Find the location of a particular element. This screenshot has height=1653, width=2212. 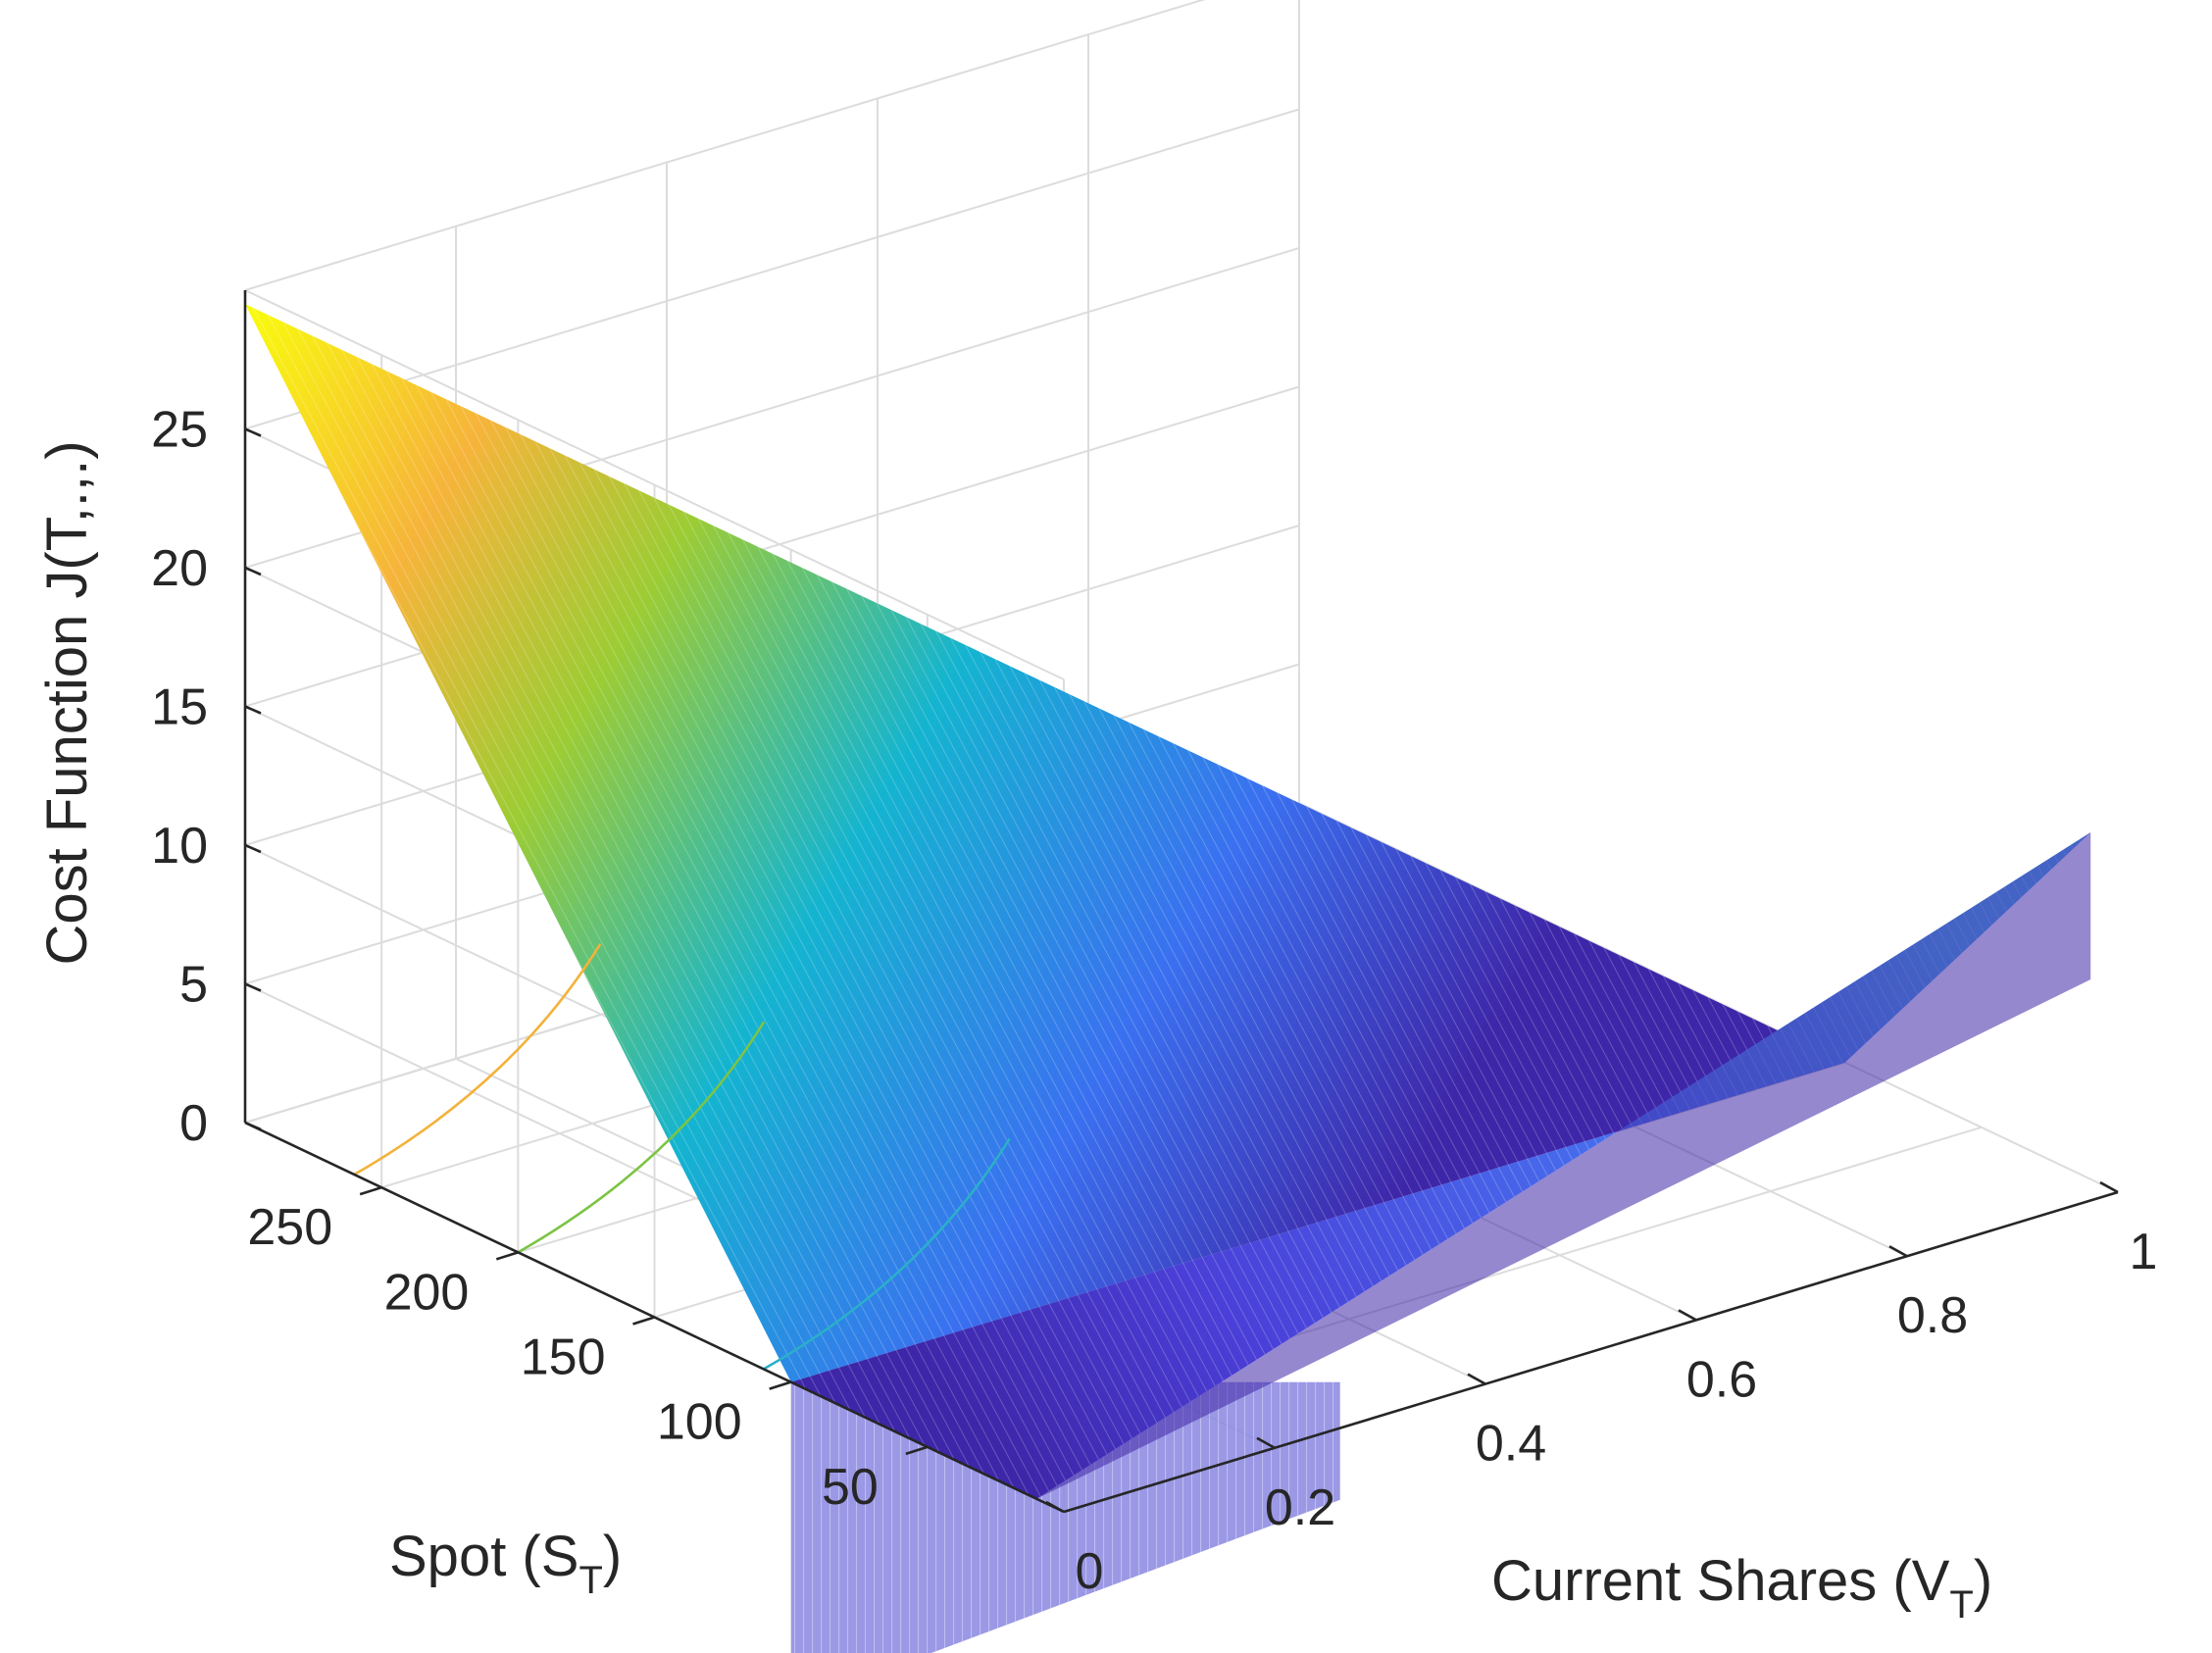

y-tick-label-3: 200 is located at coordinates (427, 1292).